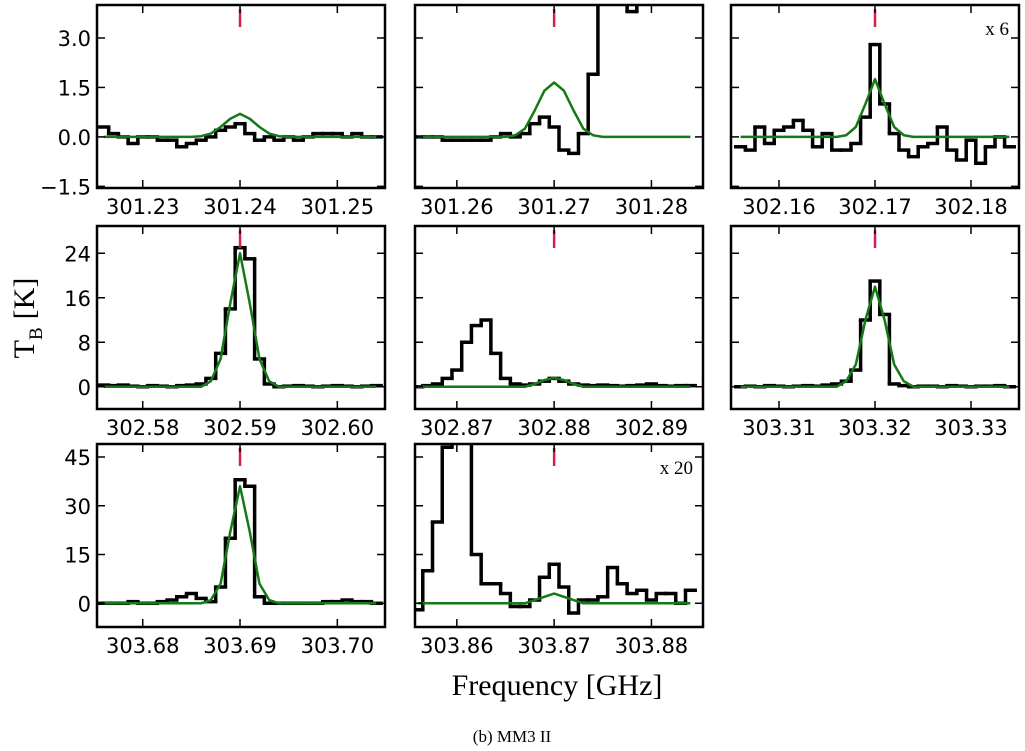 This screenshot has width=1025, height=751. I want to click on y-tick-label: 8, so click(84, 343).